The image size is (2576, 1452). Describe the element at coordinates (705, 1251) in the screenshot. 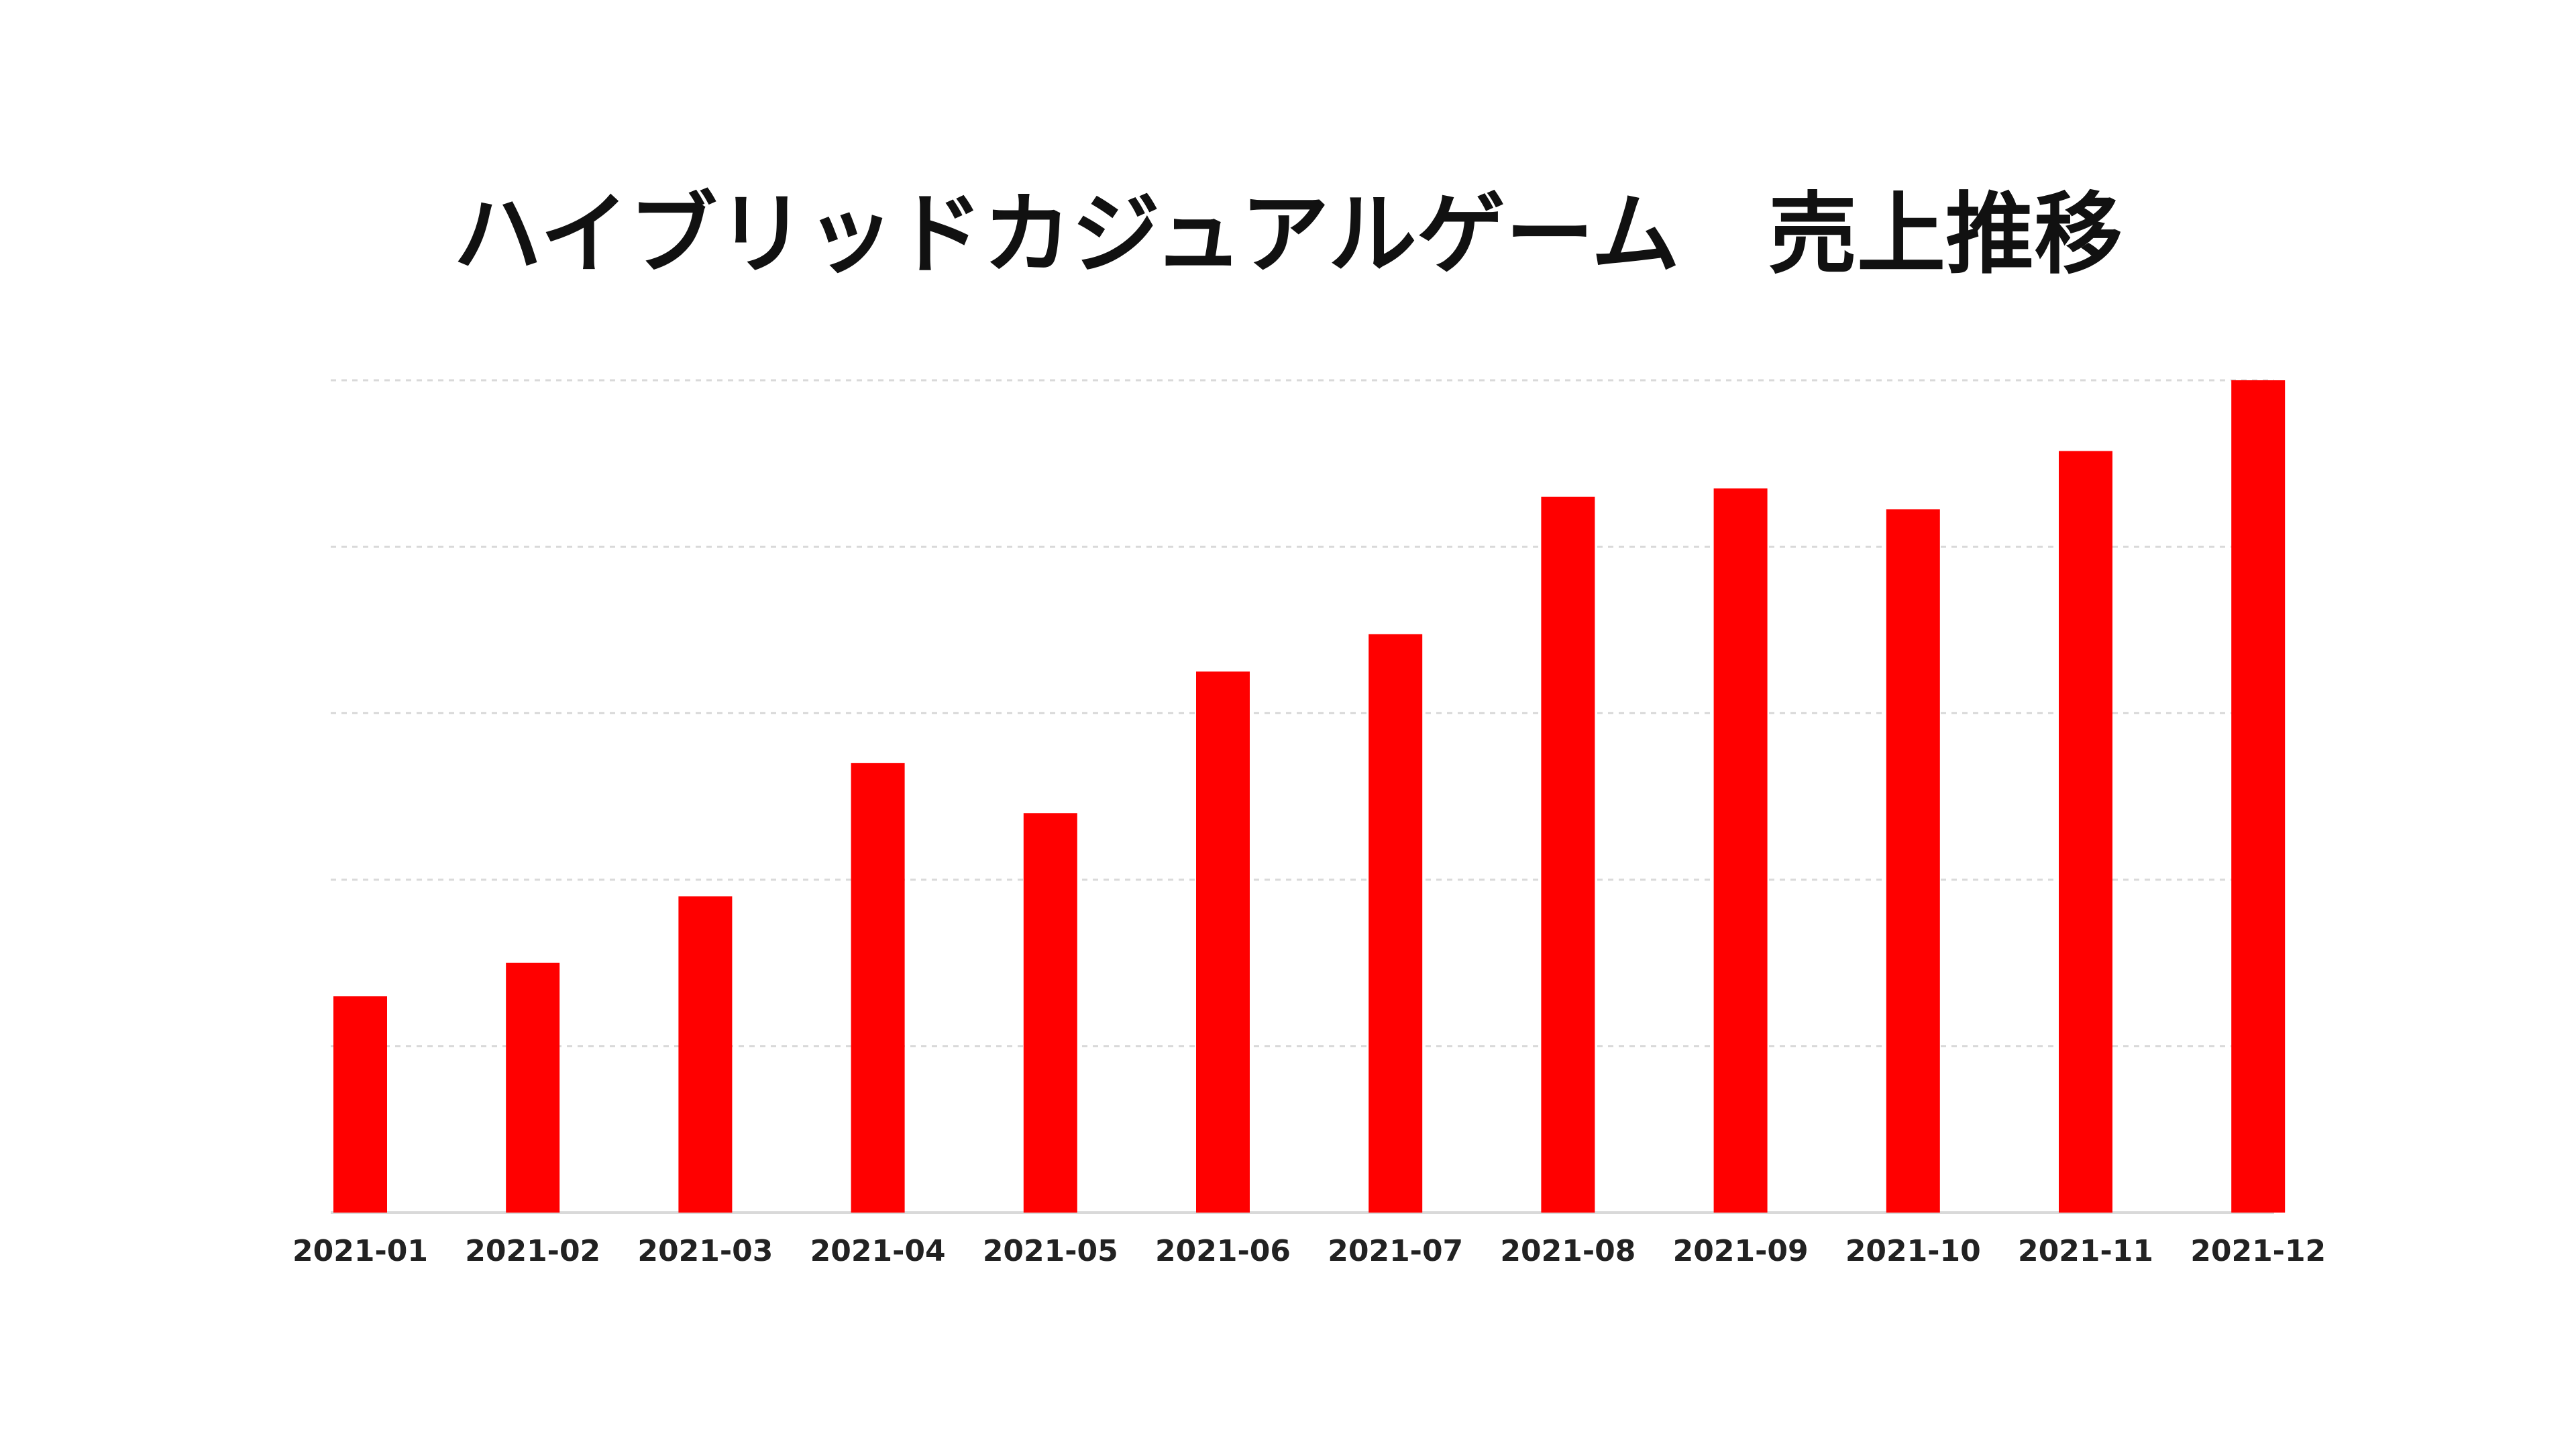

I see `x-tick-label: 2021-03` at that location.